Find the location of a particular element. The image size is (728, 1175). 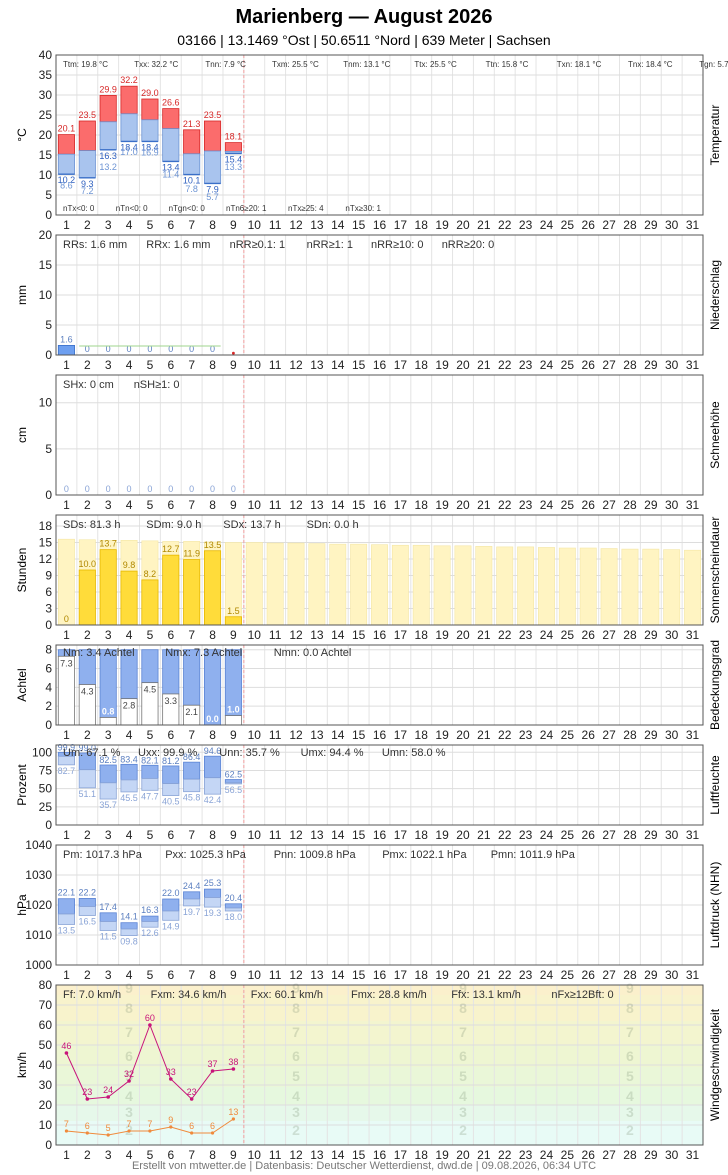

pmax-bar is located at coordinates (150, 918).